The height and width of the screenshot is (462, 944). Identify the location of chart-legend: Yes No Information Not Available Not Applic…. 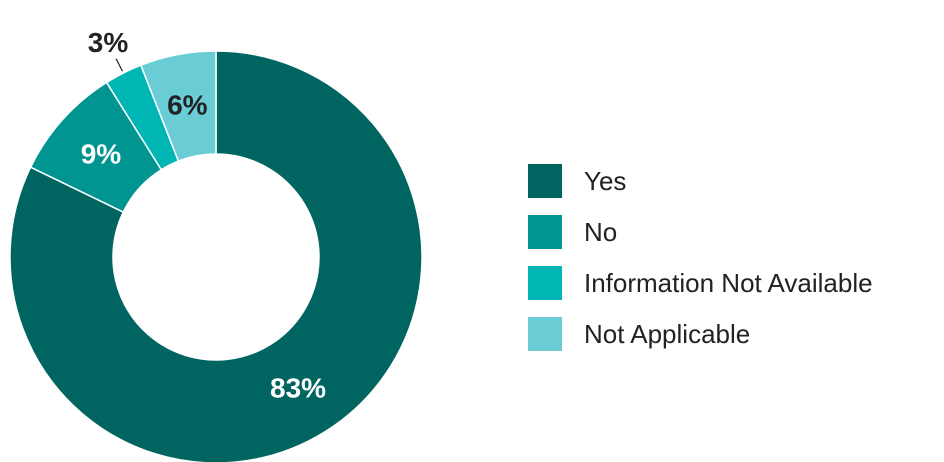
(700, 257).